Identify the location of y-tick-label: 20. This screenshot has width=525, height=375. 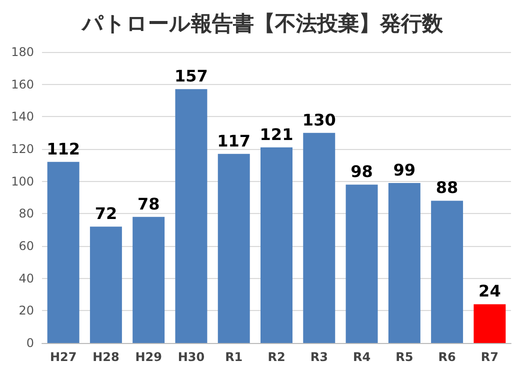
(26, 311).